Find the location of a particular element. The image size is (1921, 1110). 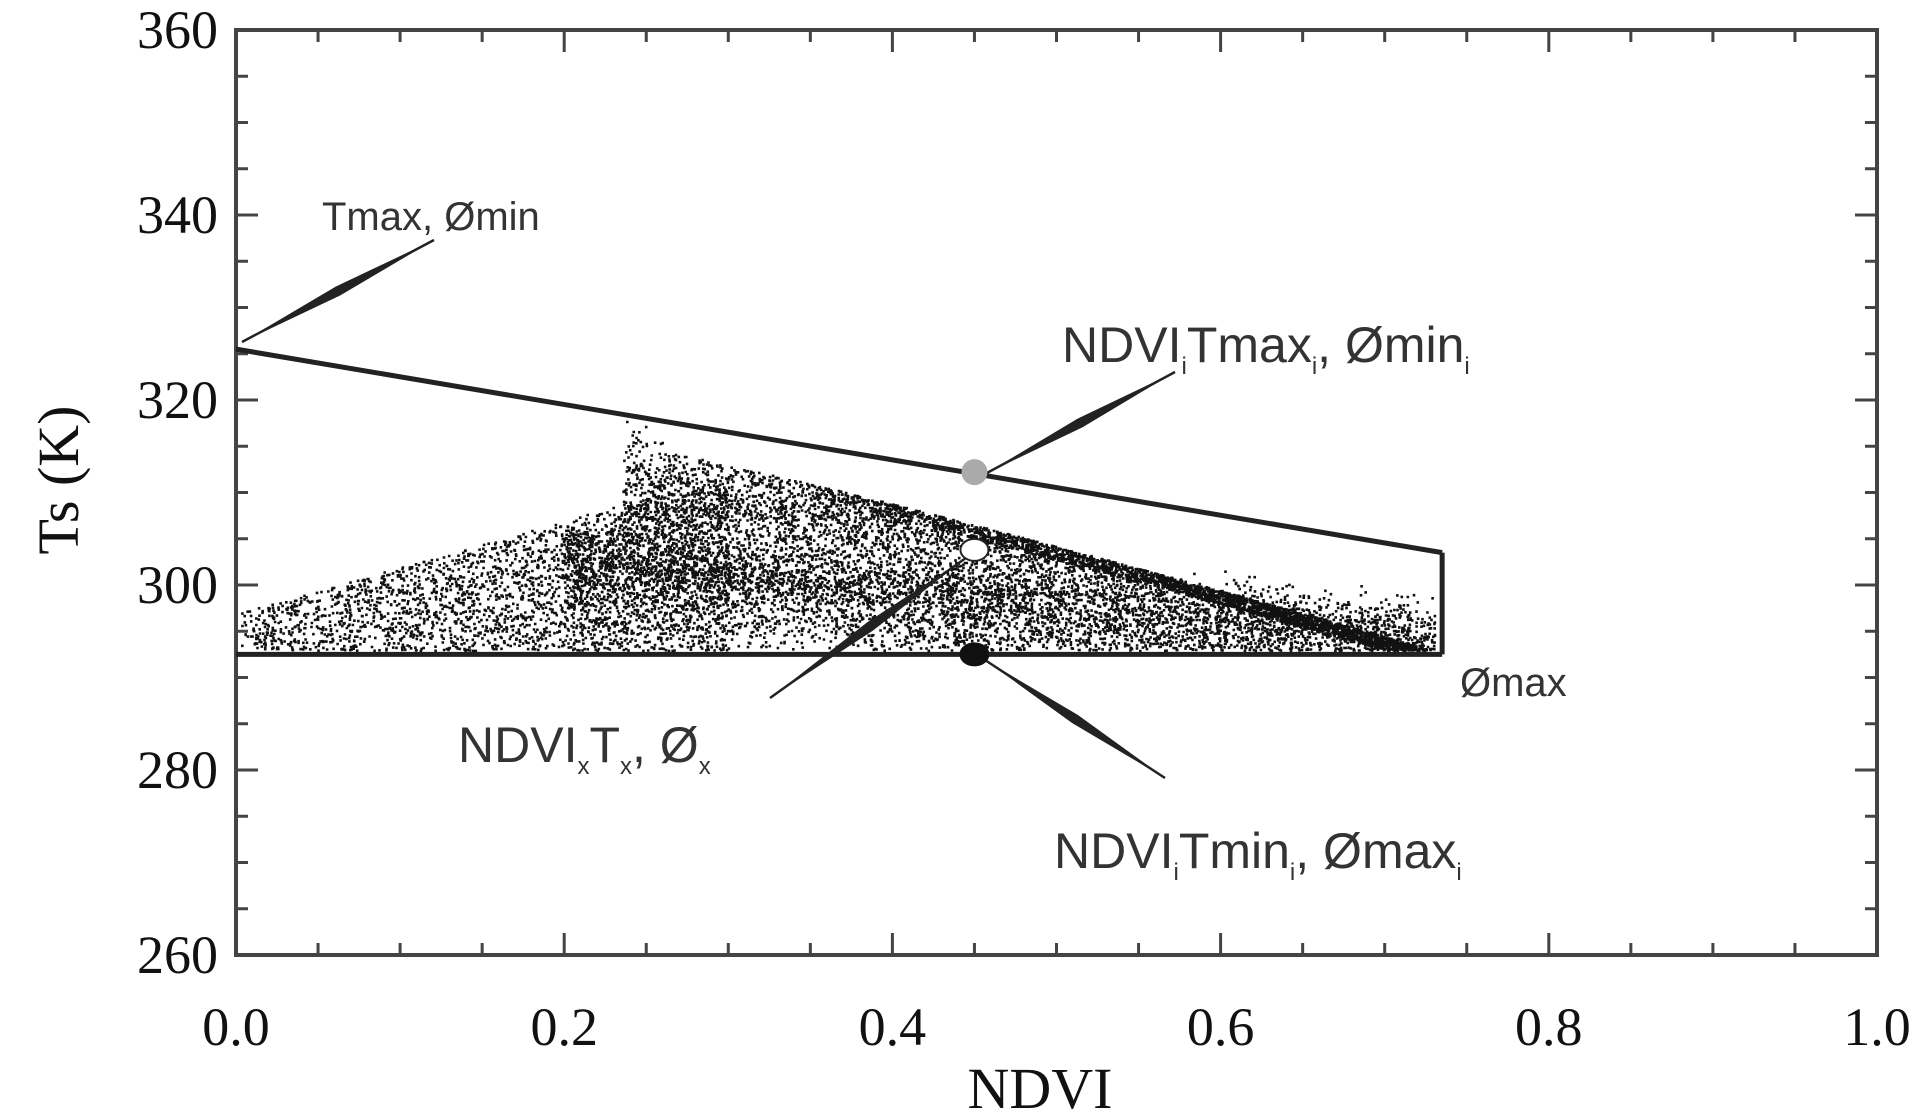

pixel-x-part-phi: , Ø is located at coordinates (665, 745).